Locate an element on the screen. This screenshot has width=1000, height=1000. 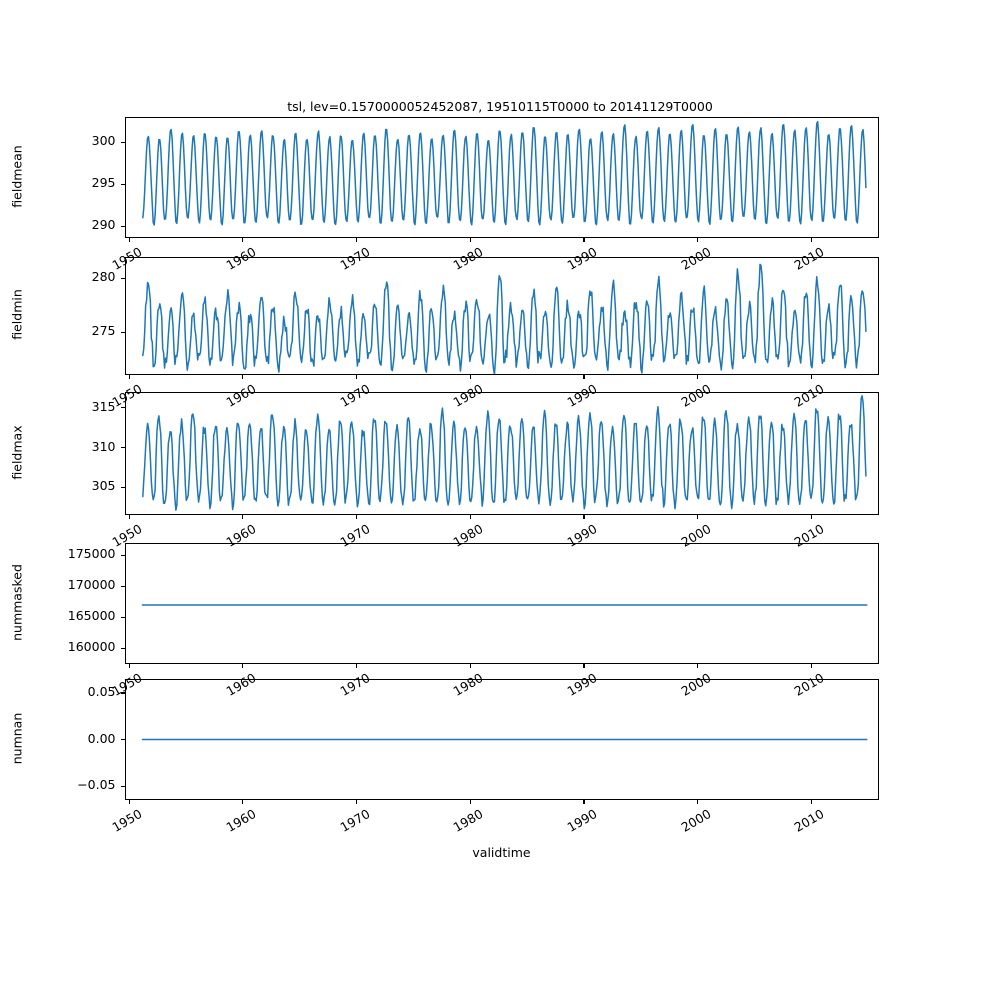
data-line-fieldmin is located at coordinates (504, 318).